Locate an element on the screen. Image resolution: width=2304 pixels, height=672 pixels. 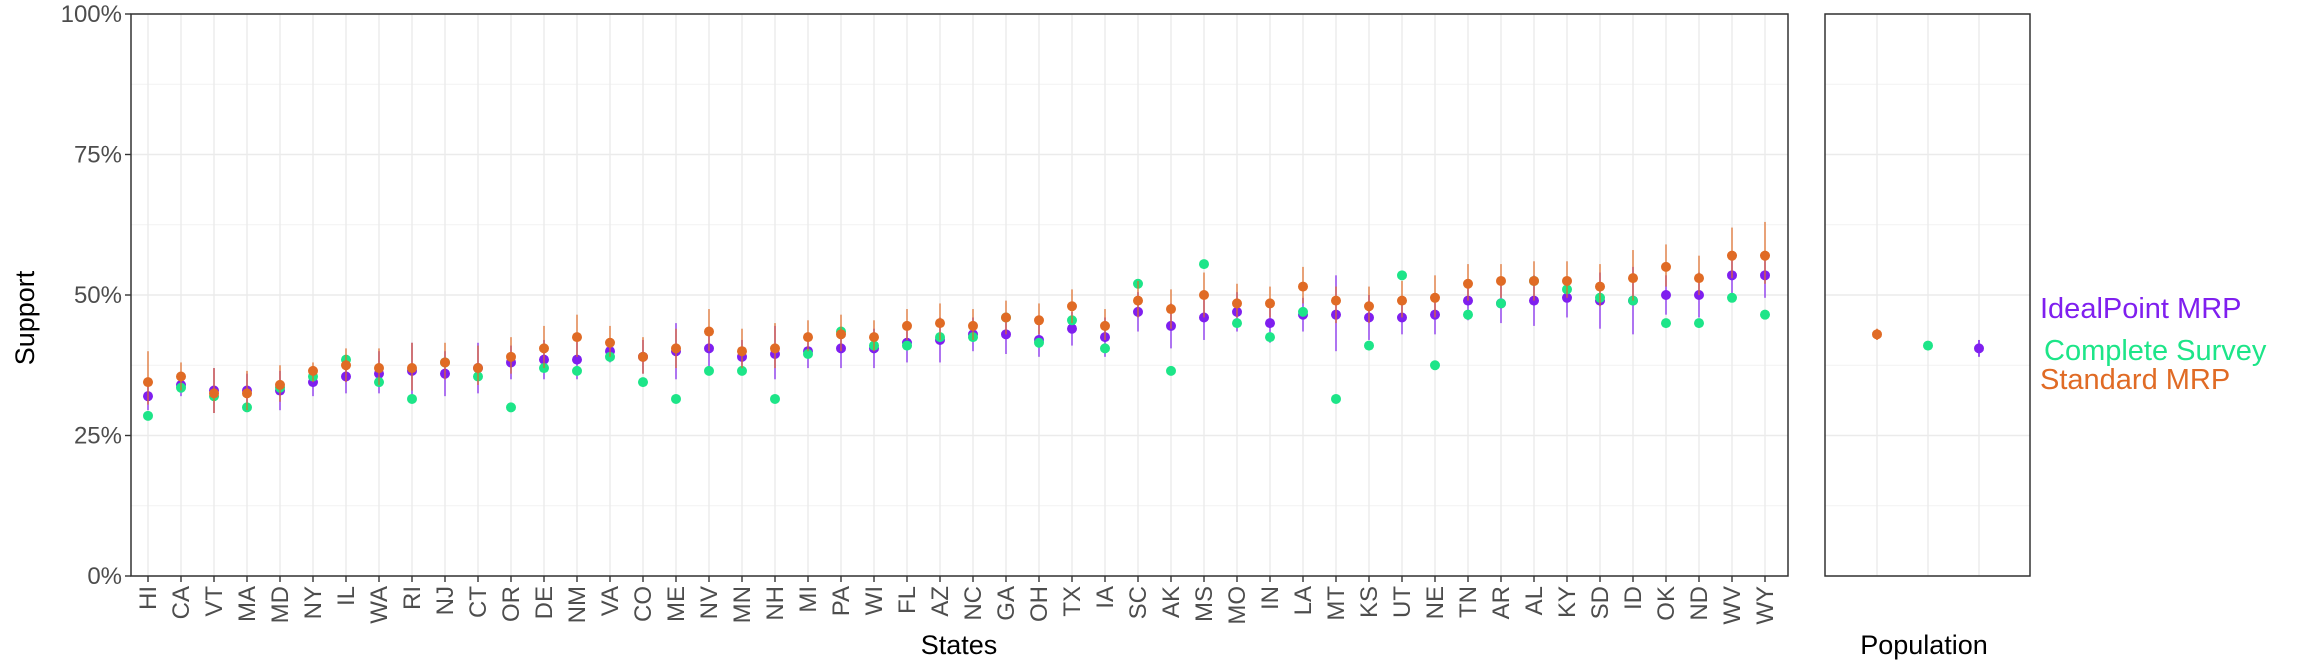
legend-label-complete-survey: Complete Survey is located at coordinates (2155, 351).